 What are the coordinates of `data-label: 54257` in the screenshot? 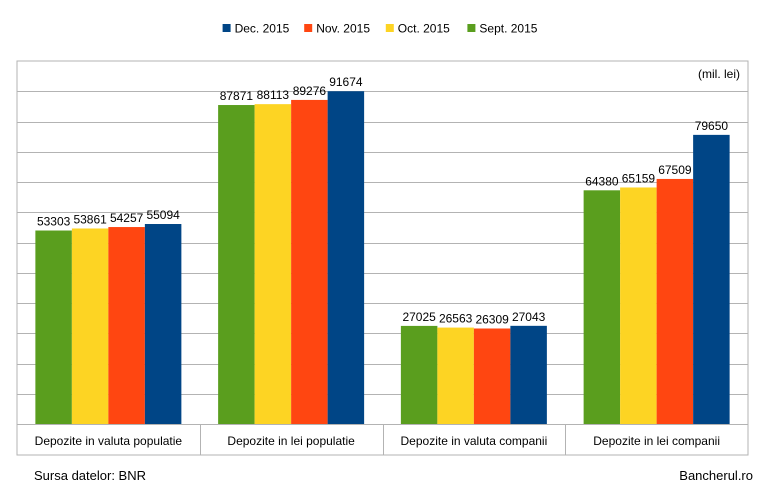 It's located at (127, 218).